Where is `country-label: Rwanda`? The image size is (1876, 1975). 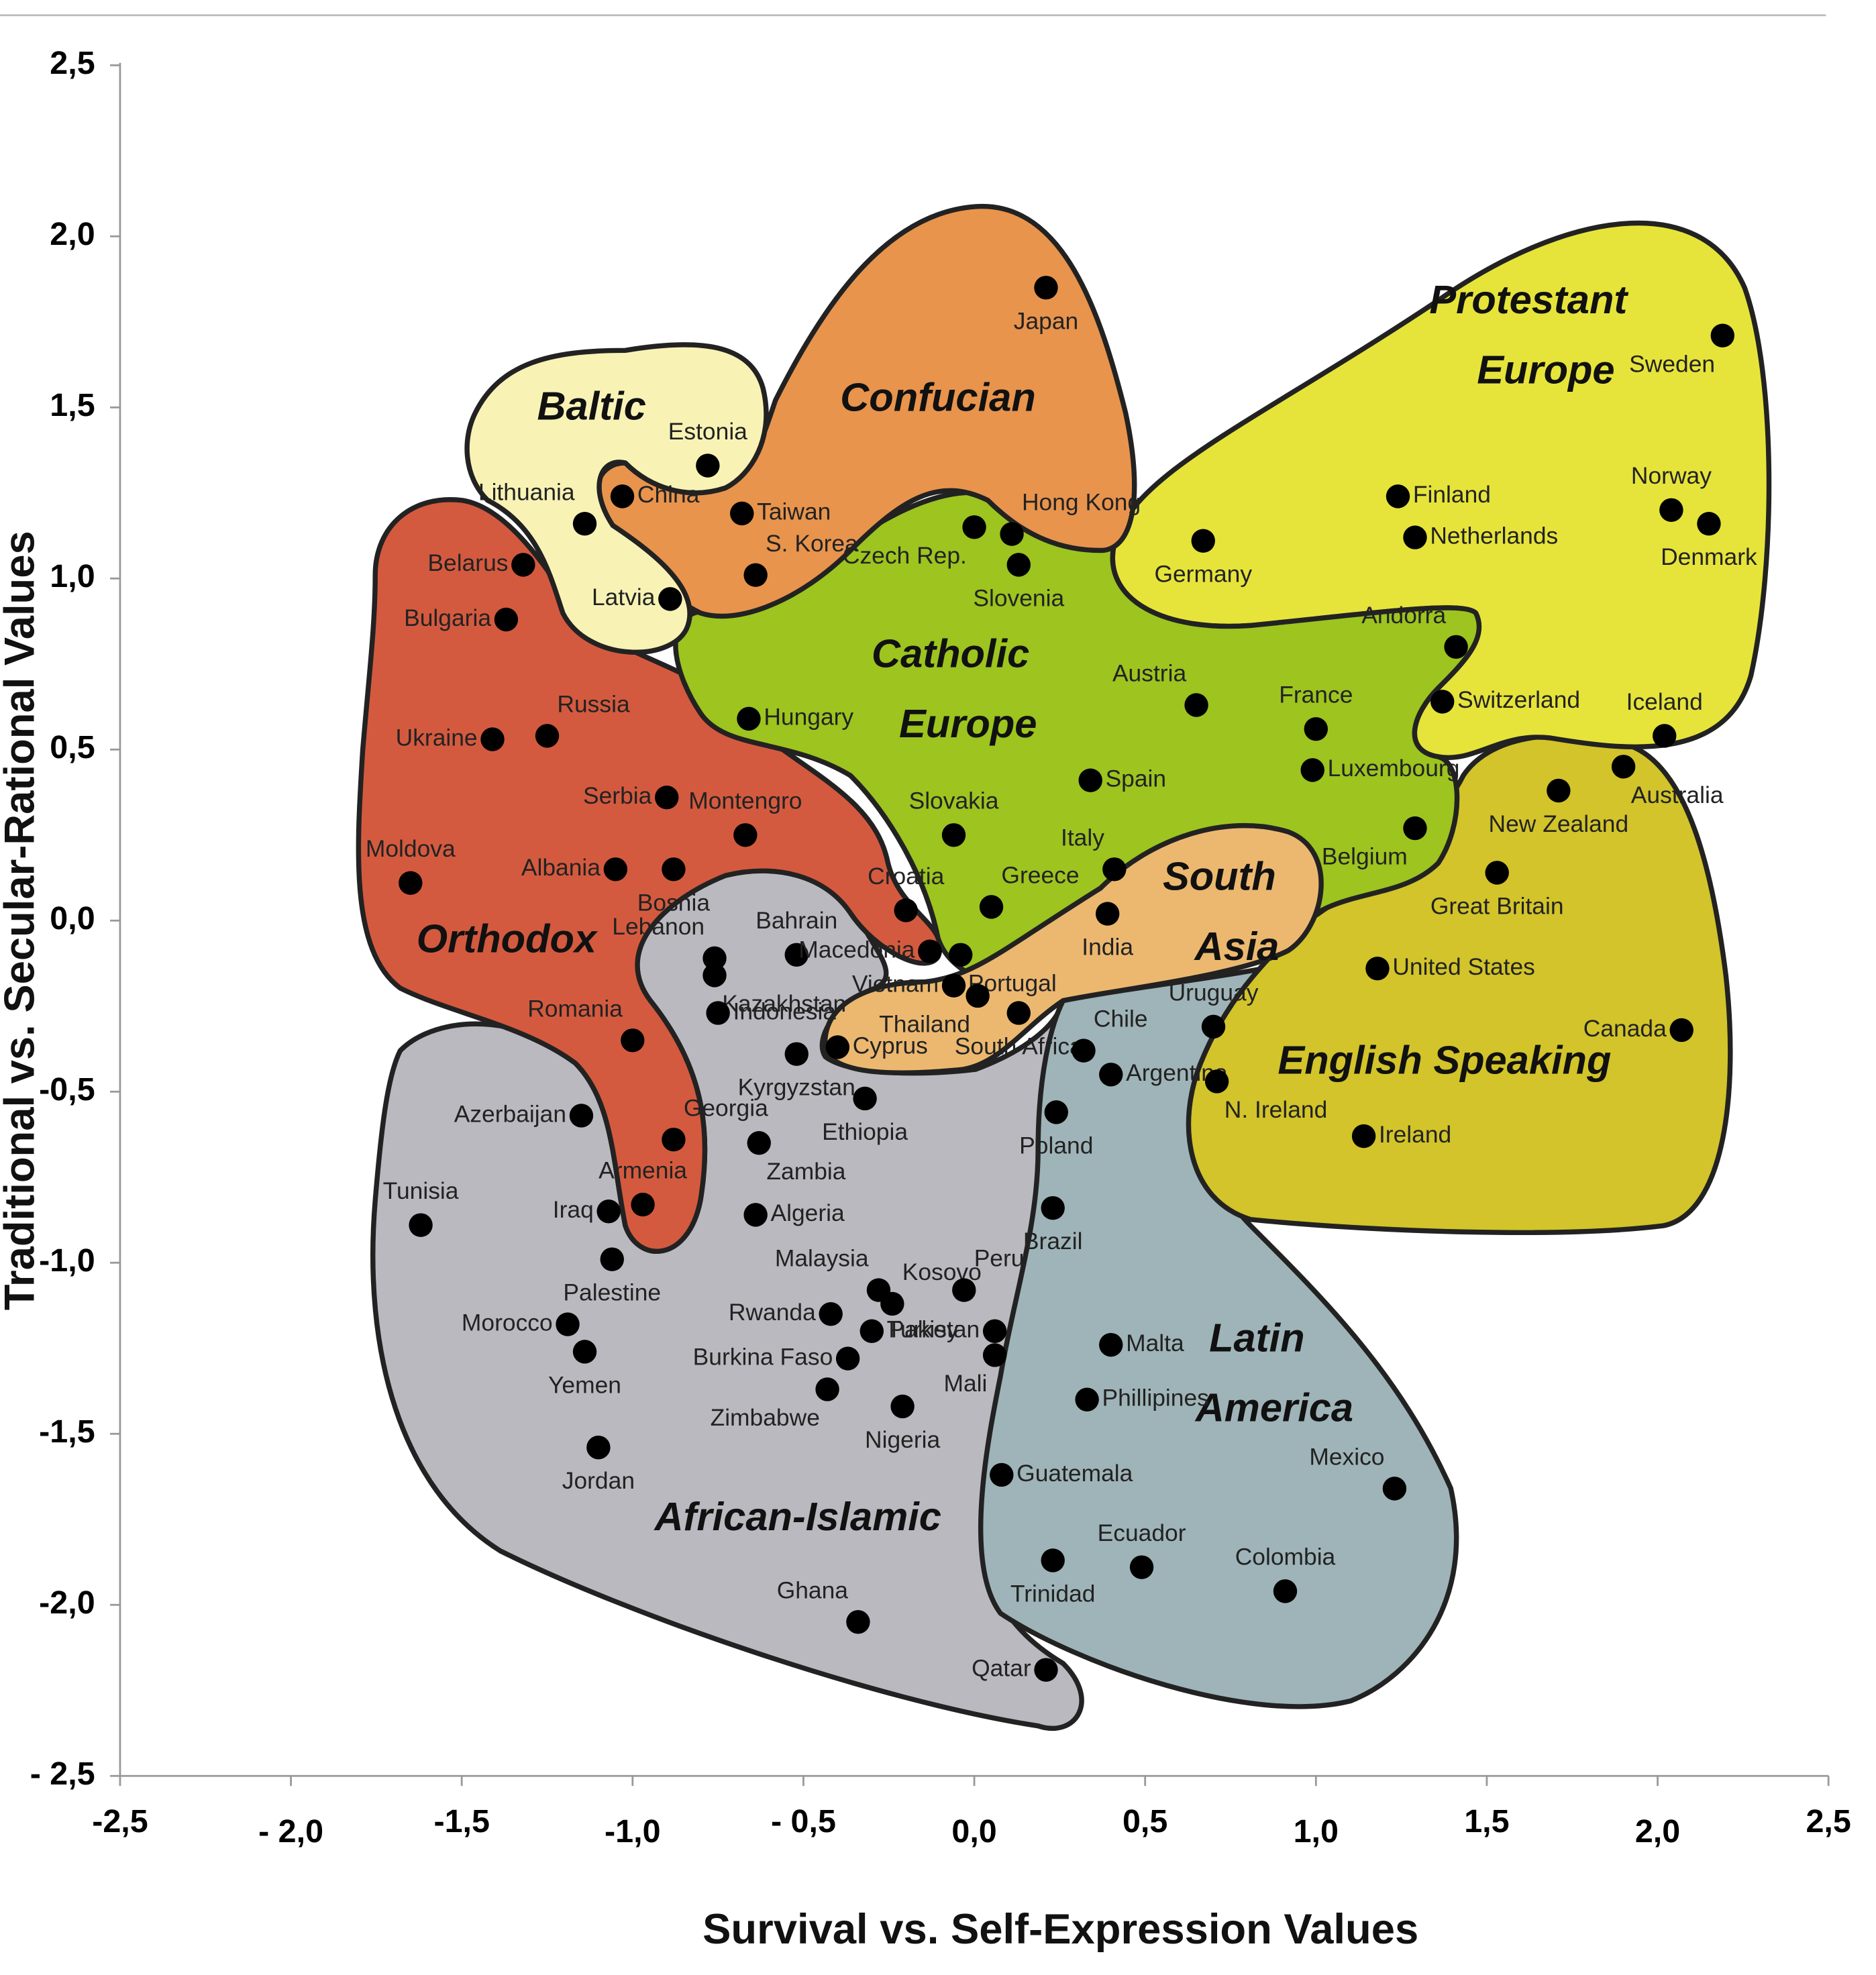 country-label: Rwanda is located at coordinates (772, 1312).